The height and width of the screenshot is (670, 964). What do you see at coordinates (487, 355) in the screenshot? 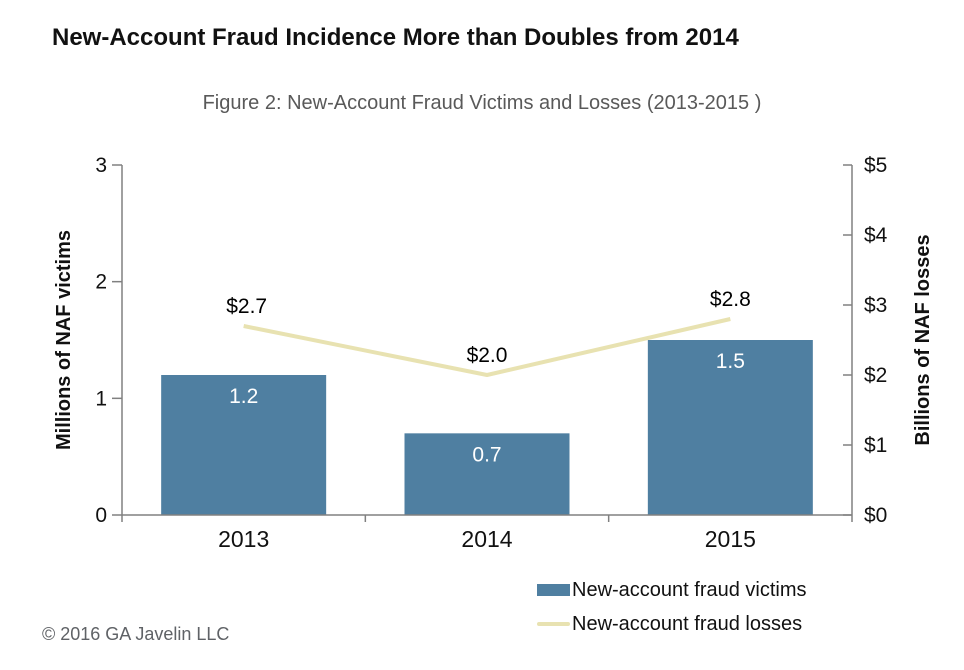
I see `line-value-label-2014: $2.0` at bounding box center [487, 355].